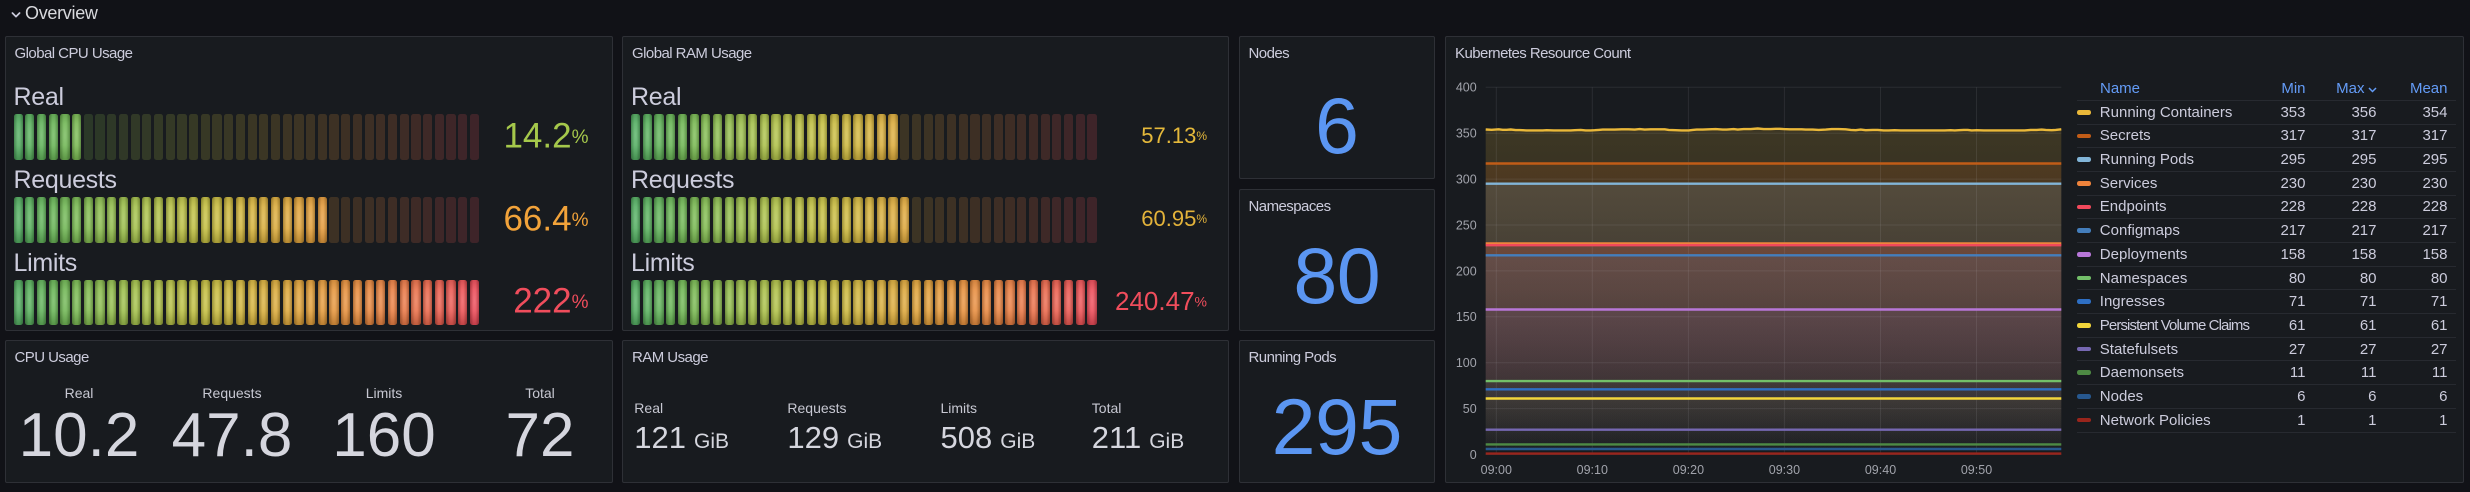 Image resolution: width=2470 pixels, height=492 pixels. I want to click on svg-text: 200, so click(1466, 271).